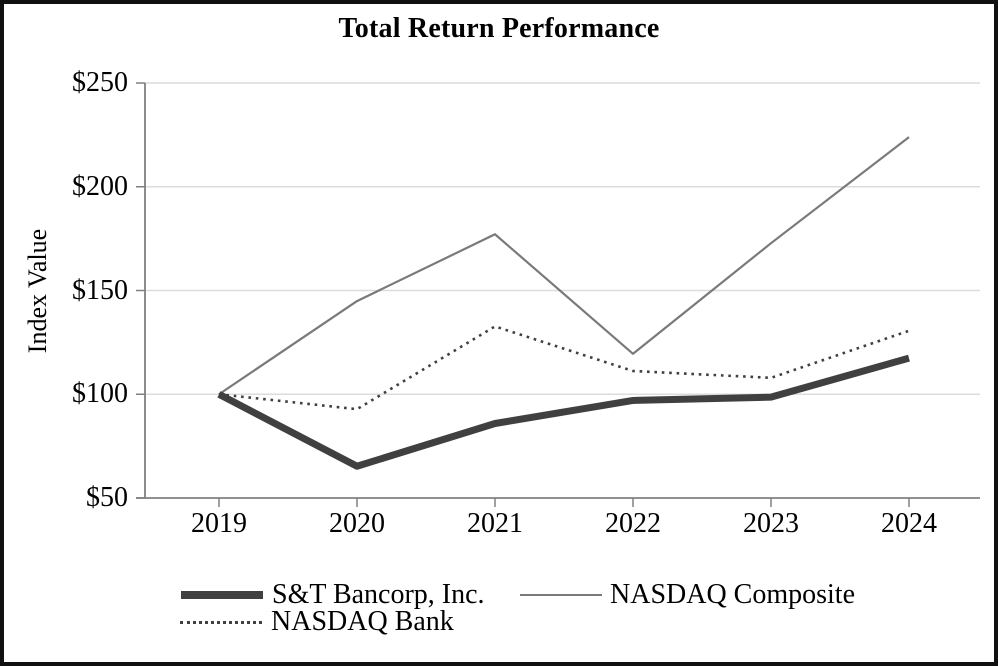 The height and width of the screenshot is (666, 998). Describe the element at coordinates (100, 82) in the screenshot. I see `y-tick-label-250: $250` at that location.